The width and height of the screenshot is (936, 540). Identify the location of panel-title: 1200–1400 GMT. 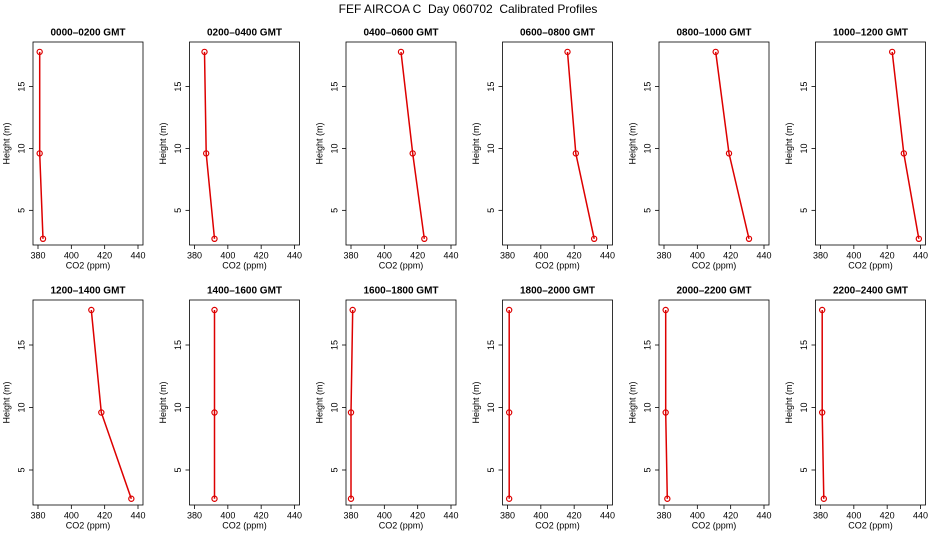
(87, 291).